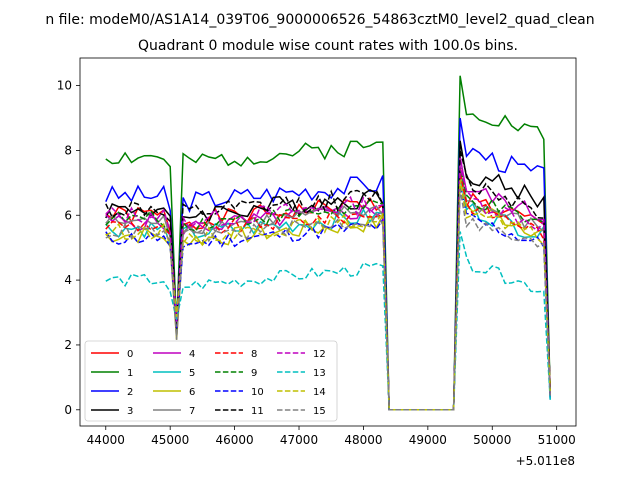 This screenshot has height=480, width=640. Describe the element at coordinates (492, 440) in the screenshot. I see `x-tick-label: 50000` at that location.